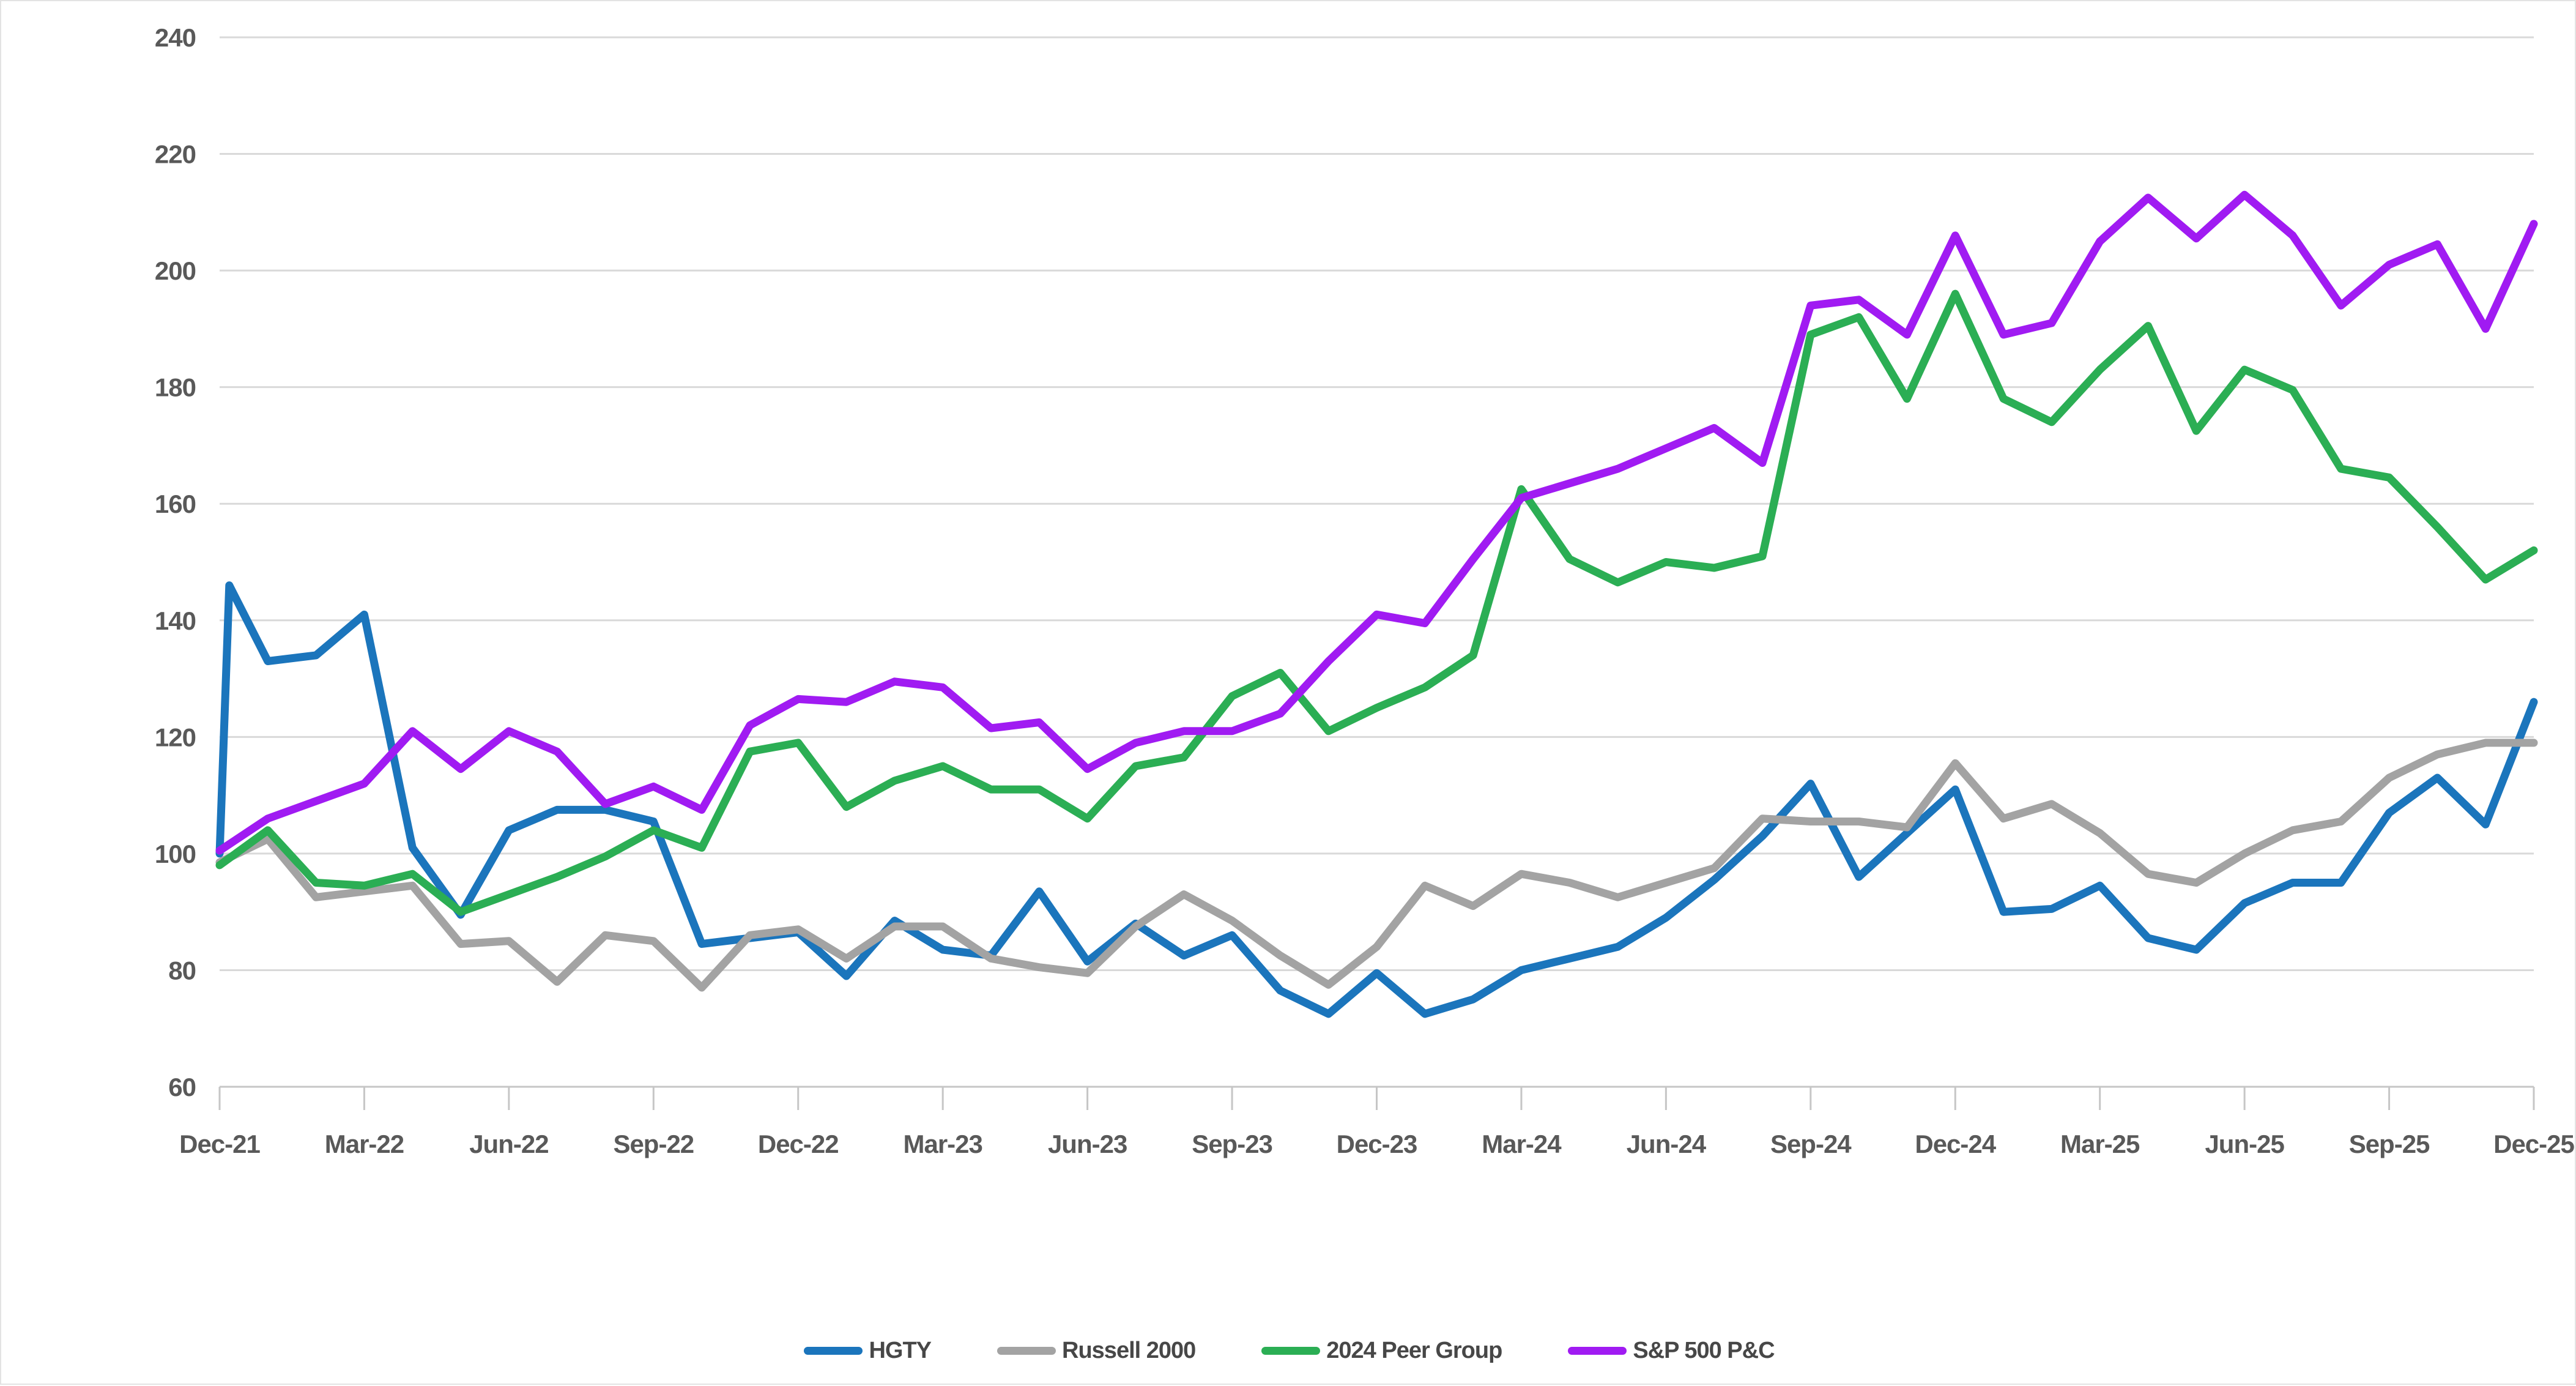  Describe the element at coordinates (1087, 1144) in the screenshot. I see `x-axis-label-Jun-23: Jun-23` at that location.